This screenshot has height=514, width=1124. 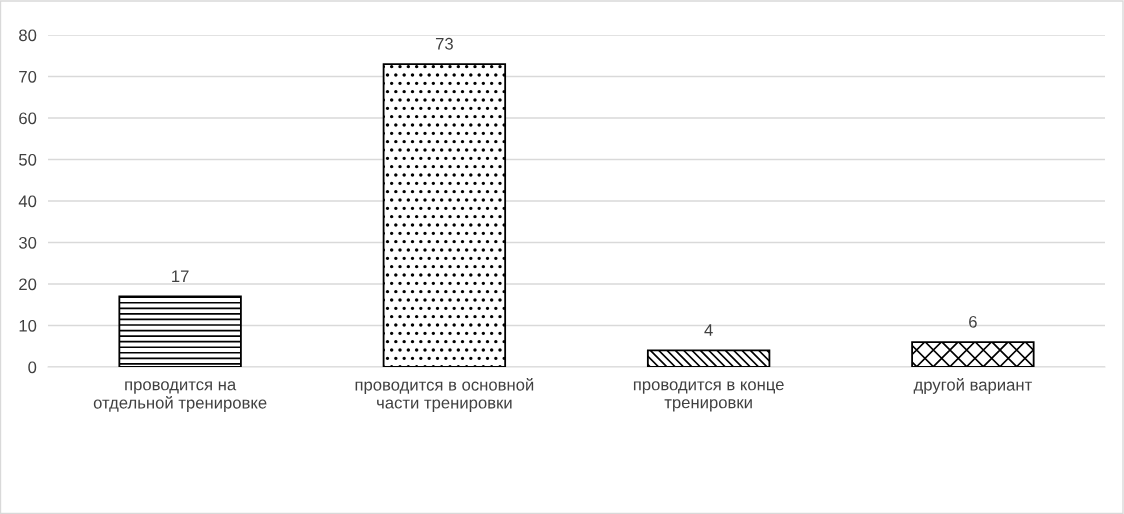 What do you see at coordinates (28, 76) in the screenshot?
I see `y-tick-label: 70` at bounding box center [28, 76].